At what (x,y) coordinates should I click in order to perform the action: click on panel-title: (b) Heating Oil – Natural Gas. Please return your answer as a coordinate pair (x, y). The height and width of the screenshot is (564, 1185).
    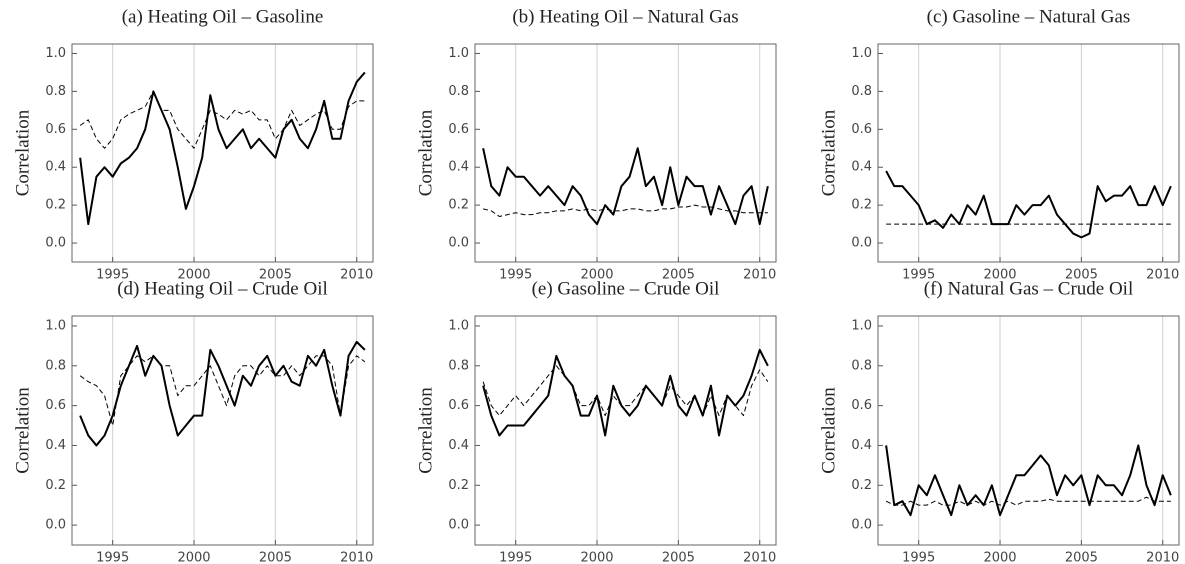
    Looking at the image, I should click on (625, 16).